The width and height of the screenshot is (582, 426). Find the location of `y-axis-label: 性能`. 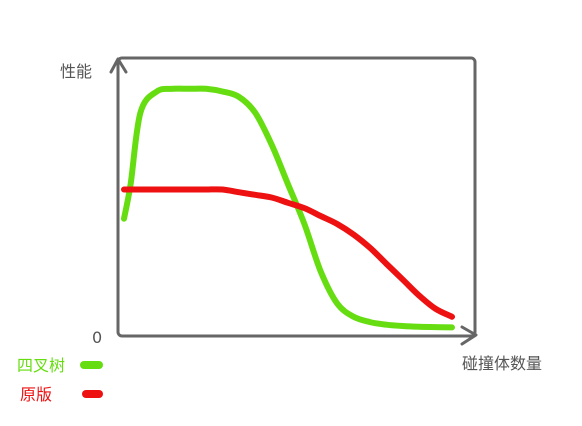

y-axis-label: 性能 is located at coordinates (76, 71).